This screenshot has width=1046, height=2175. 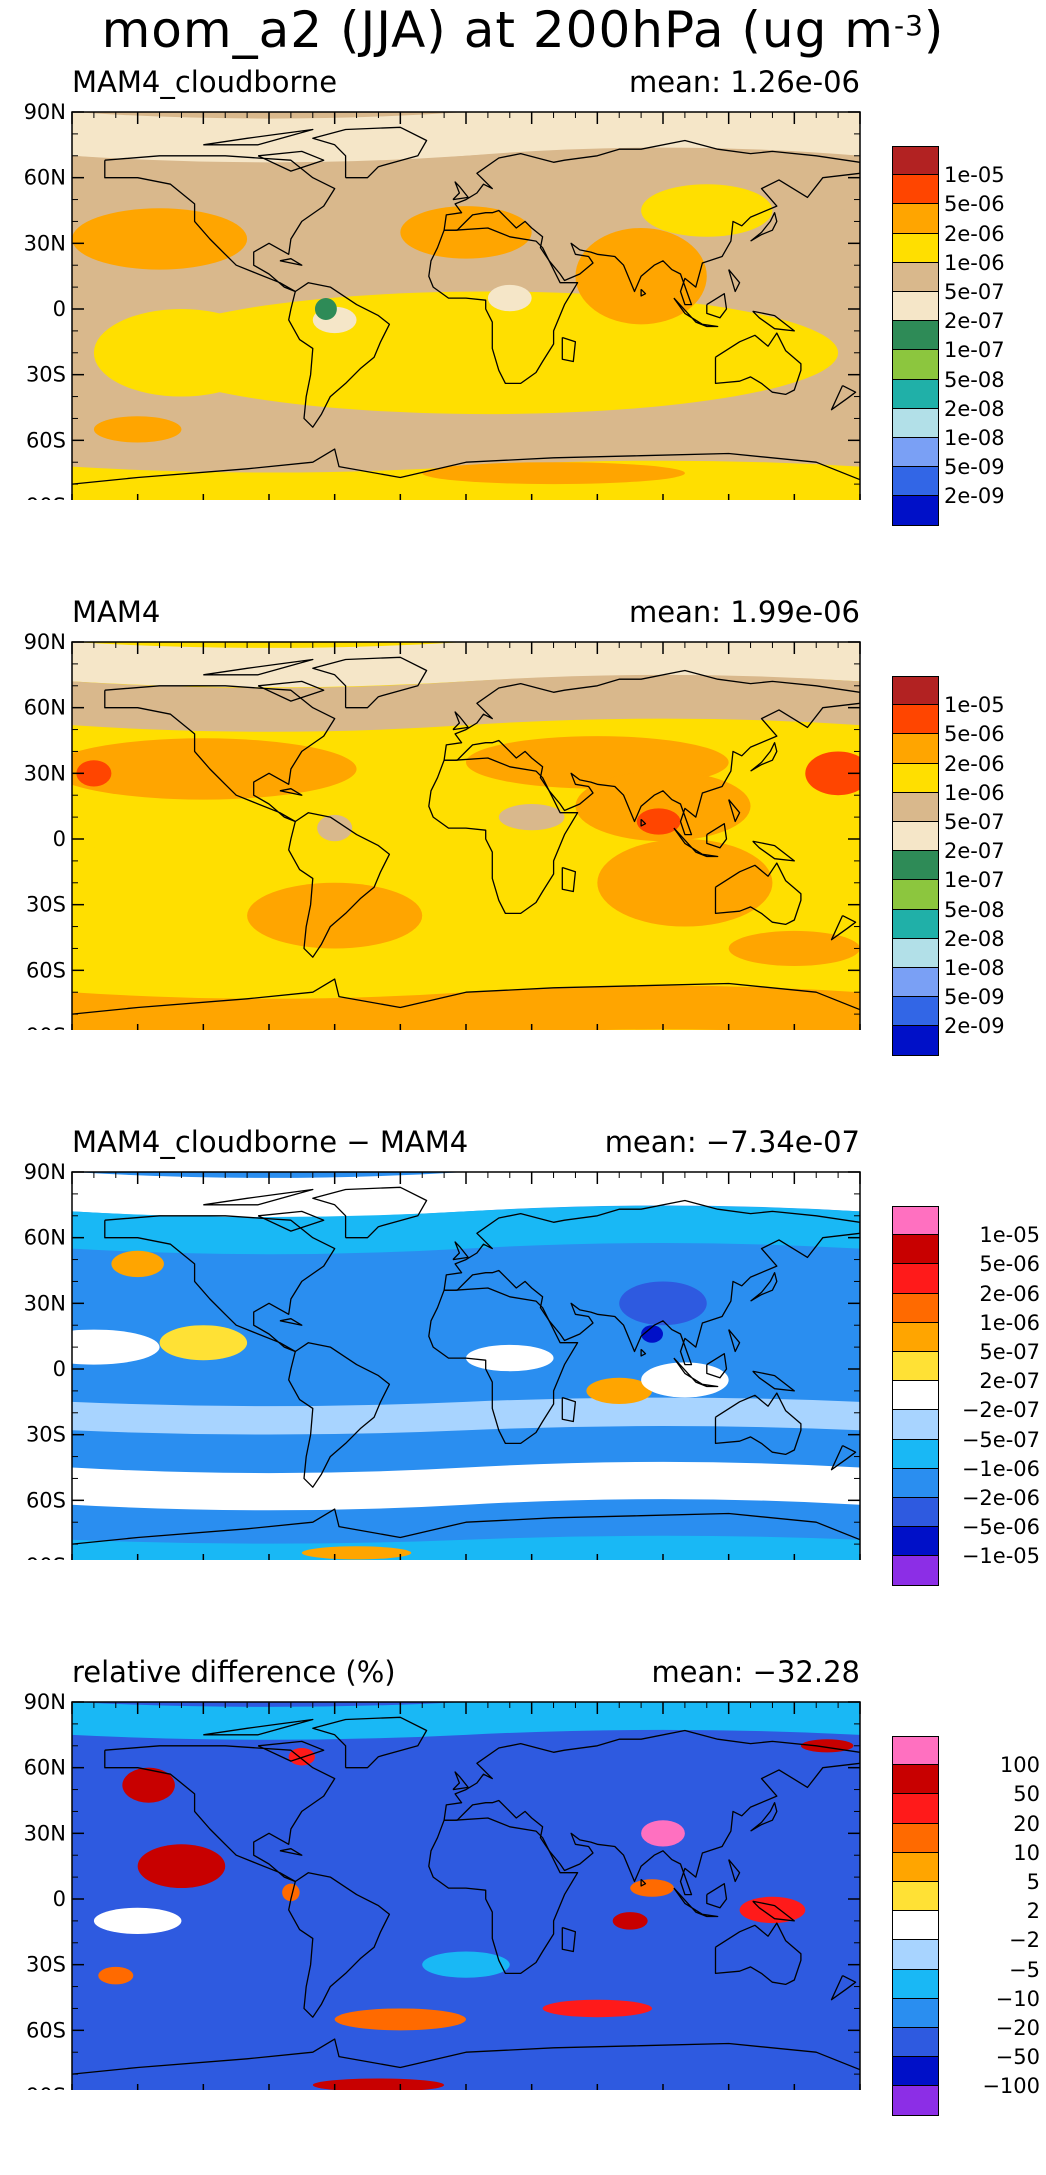 I want to click on coastlines, so click(x=466, y=835).